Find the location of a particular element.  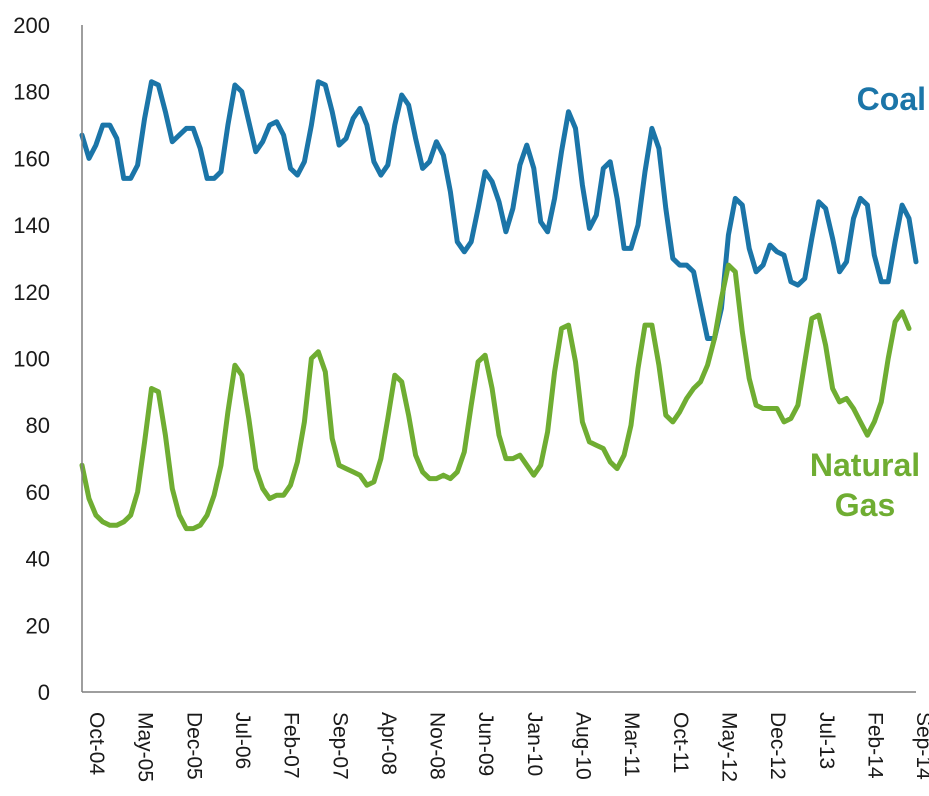

x-tick-label: Oct-04 is located at coordinates (96, 743).